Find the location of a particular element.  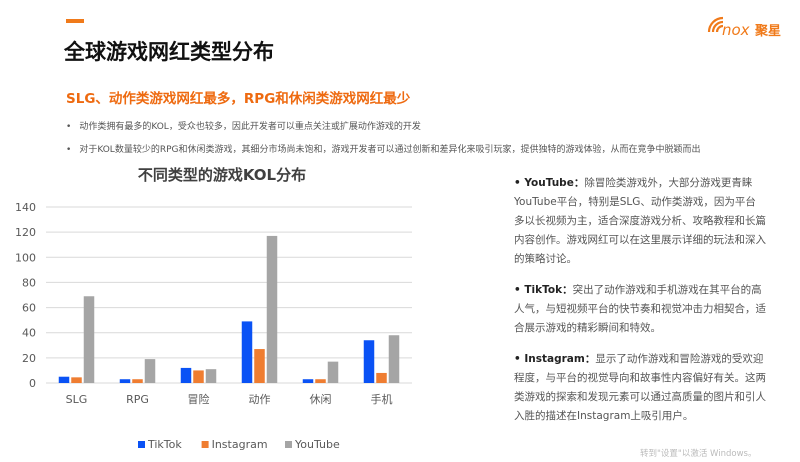

accent-bar is located at coordinates (75, 21).